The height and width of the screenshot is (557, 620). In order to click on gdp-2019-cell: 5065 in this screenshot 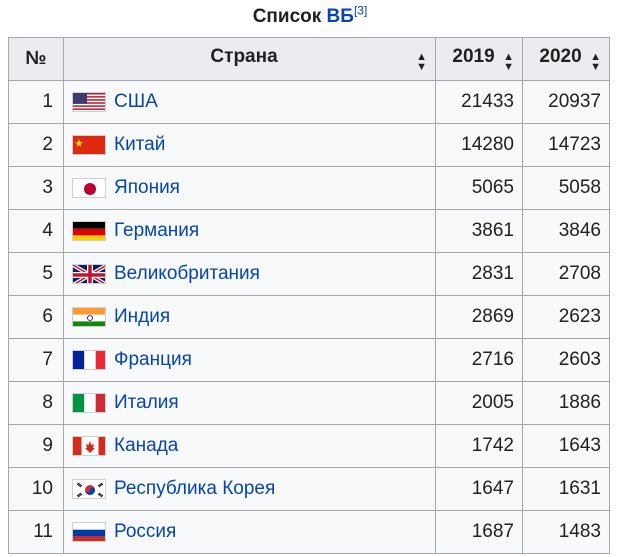, I will do `click(479, 188)`.